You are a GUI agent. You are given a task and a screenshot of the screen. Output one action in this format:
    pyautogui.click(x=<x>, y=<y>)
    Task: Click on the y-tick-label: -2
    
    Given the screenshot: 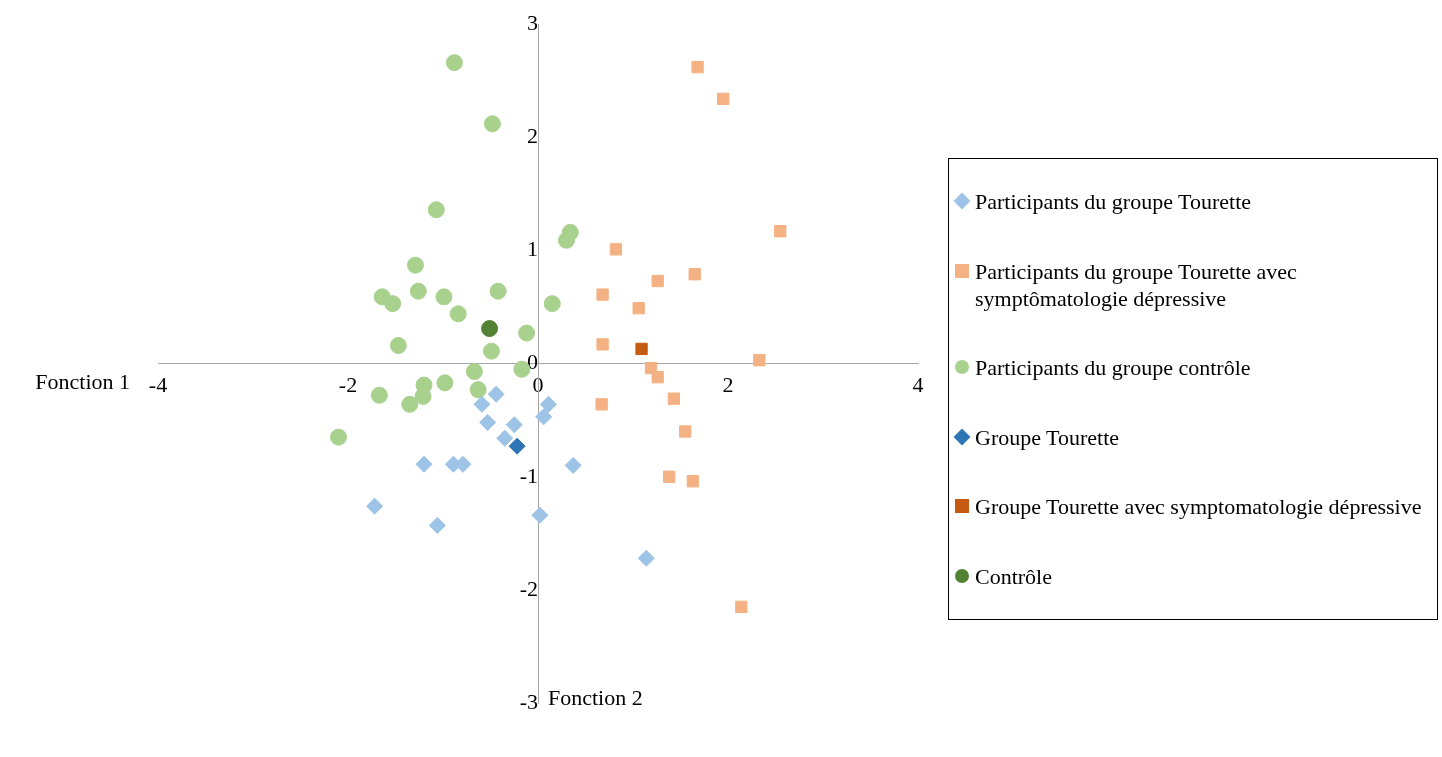 What is the action you would take?
    pyautogui.click(x=528, y=588)
    